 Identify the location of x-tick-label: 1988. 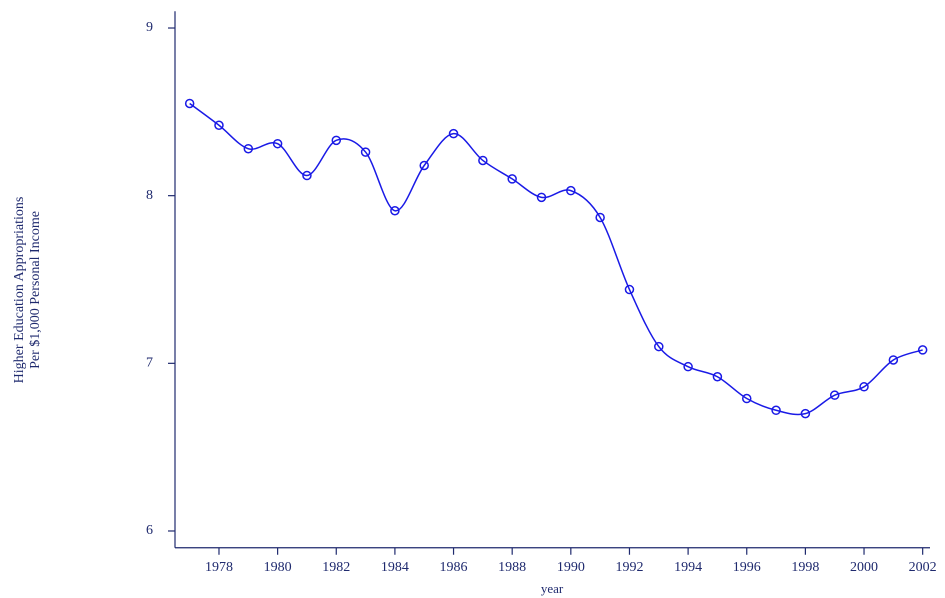
(512, 567).